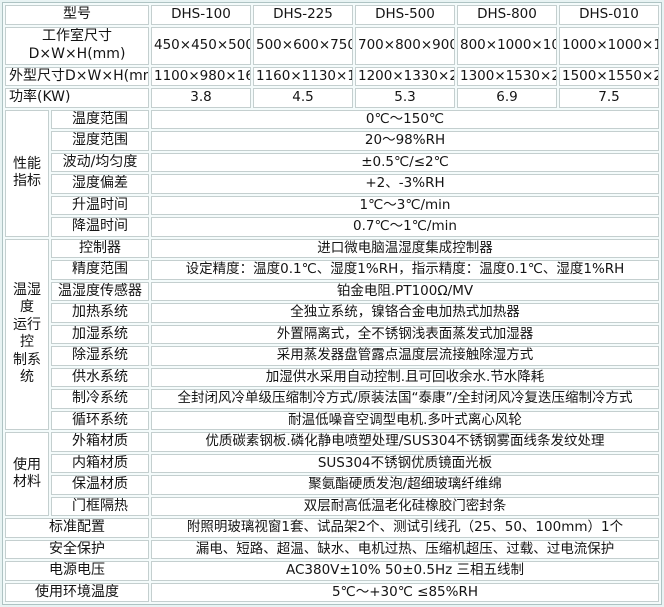  What do you see at coordinates (27, 173) in the screenshot?
I see `group-header-performance: 性能 指标` at bounding box center [27, 173].